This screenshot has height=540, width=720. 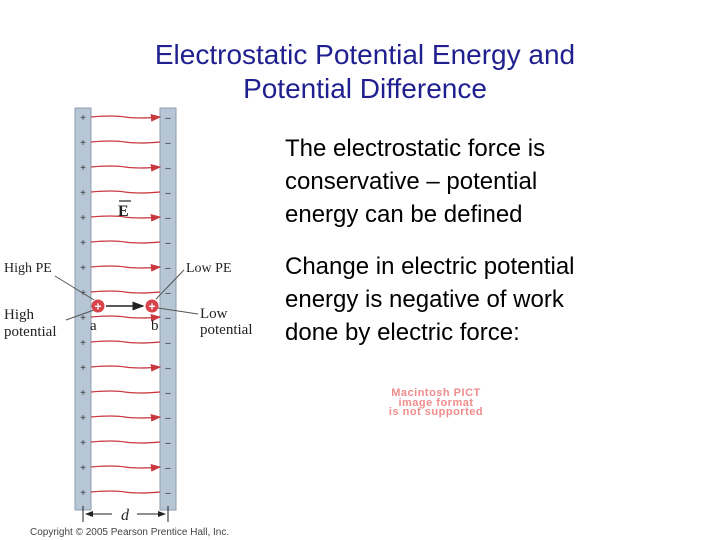 I want to click on charge-b-sign: +, so click(x=151, y=307).